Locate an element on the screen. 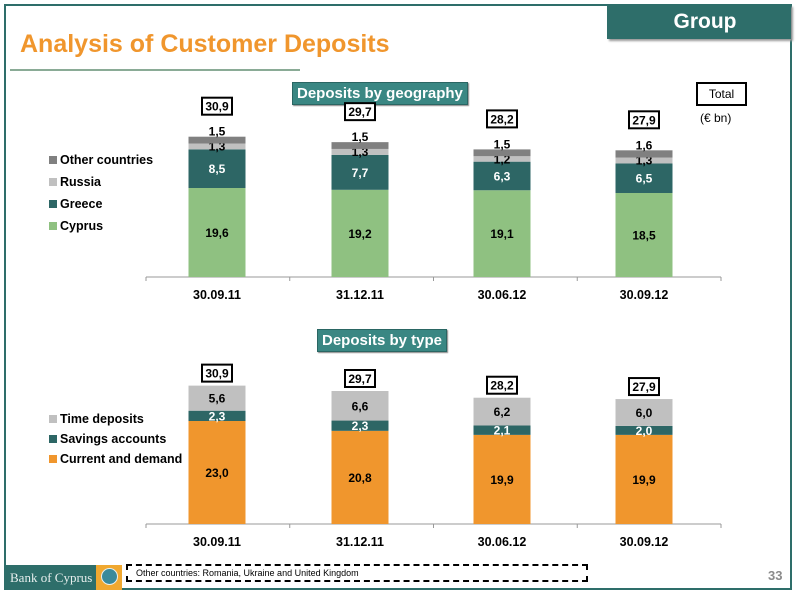  legend-label: Current and demand is located at coordinates (121, 459).